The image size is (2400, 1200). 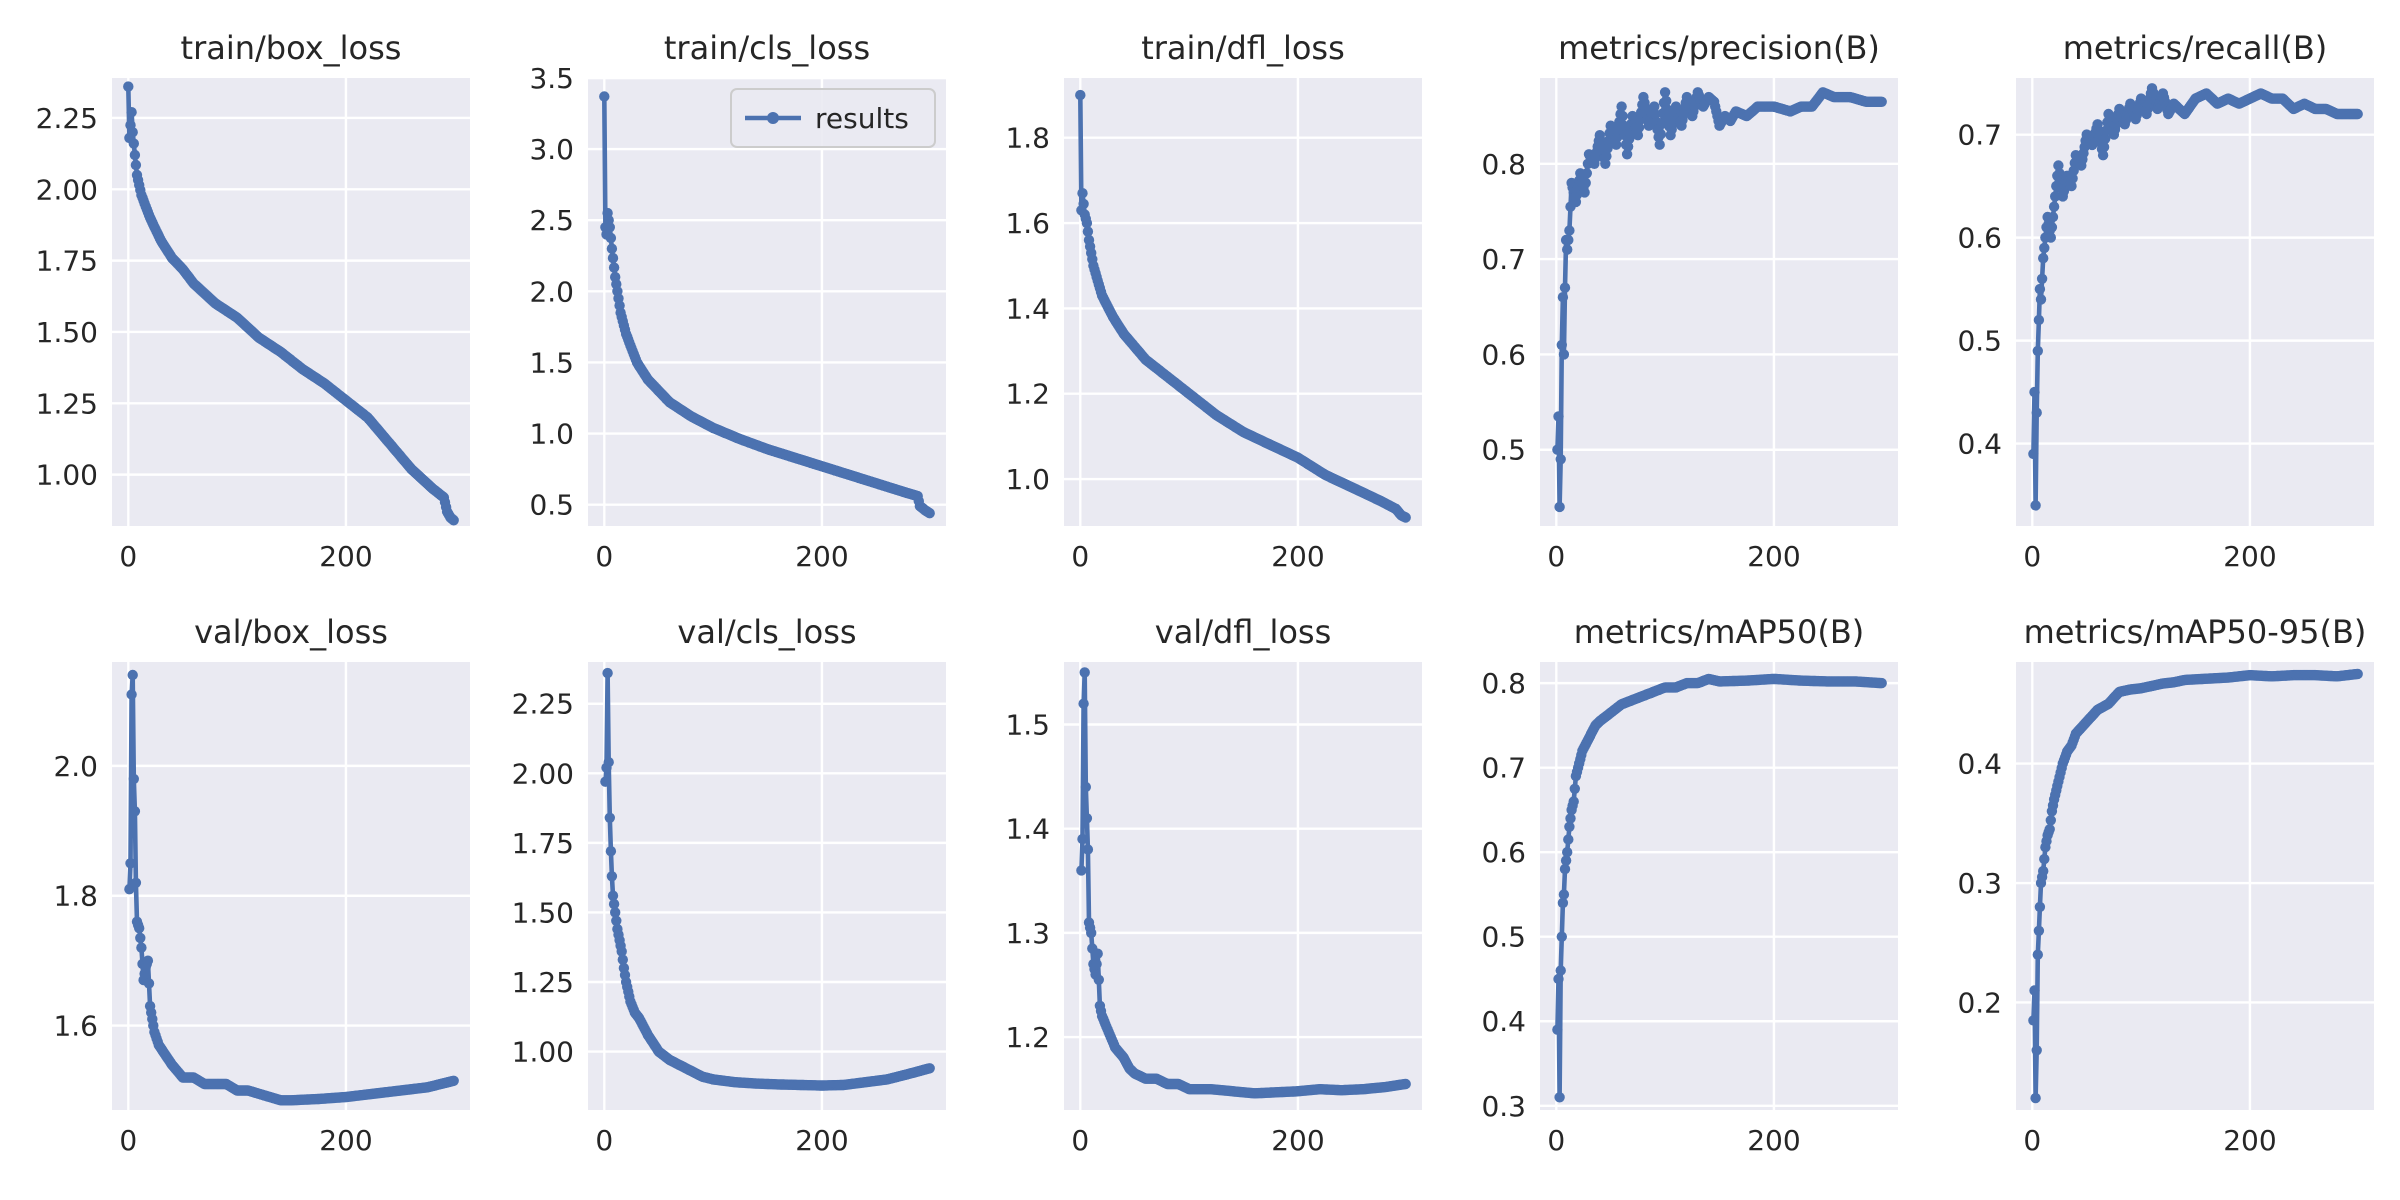 What do you see at coordinates (1027, 829) in the screenshot?
I see `y-tick-label: 1.4` at bounding box center [1027, 829].